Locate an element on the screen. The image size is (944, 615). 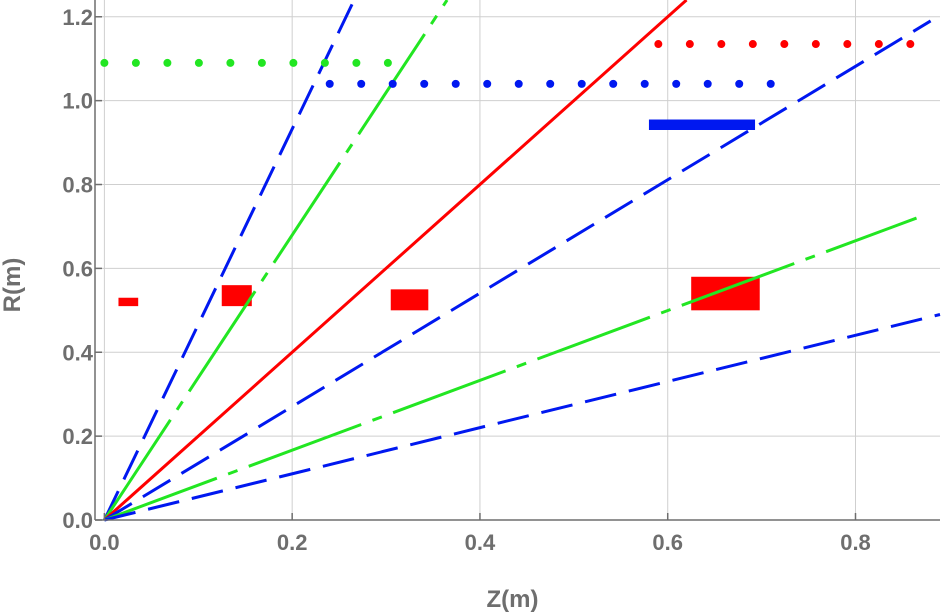
y-tick-label: 0.6 is located at coordinates (77, 268).